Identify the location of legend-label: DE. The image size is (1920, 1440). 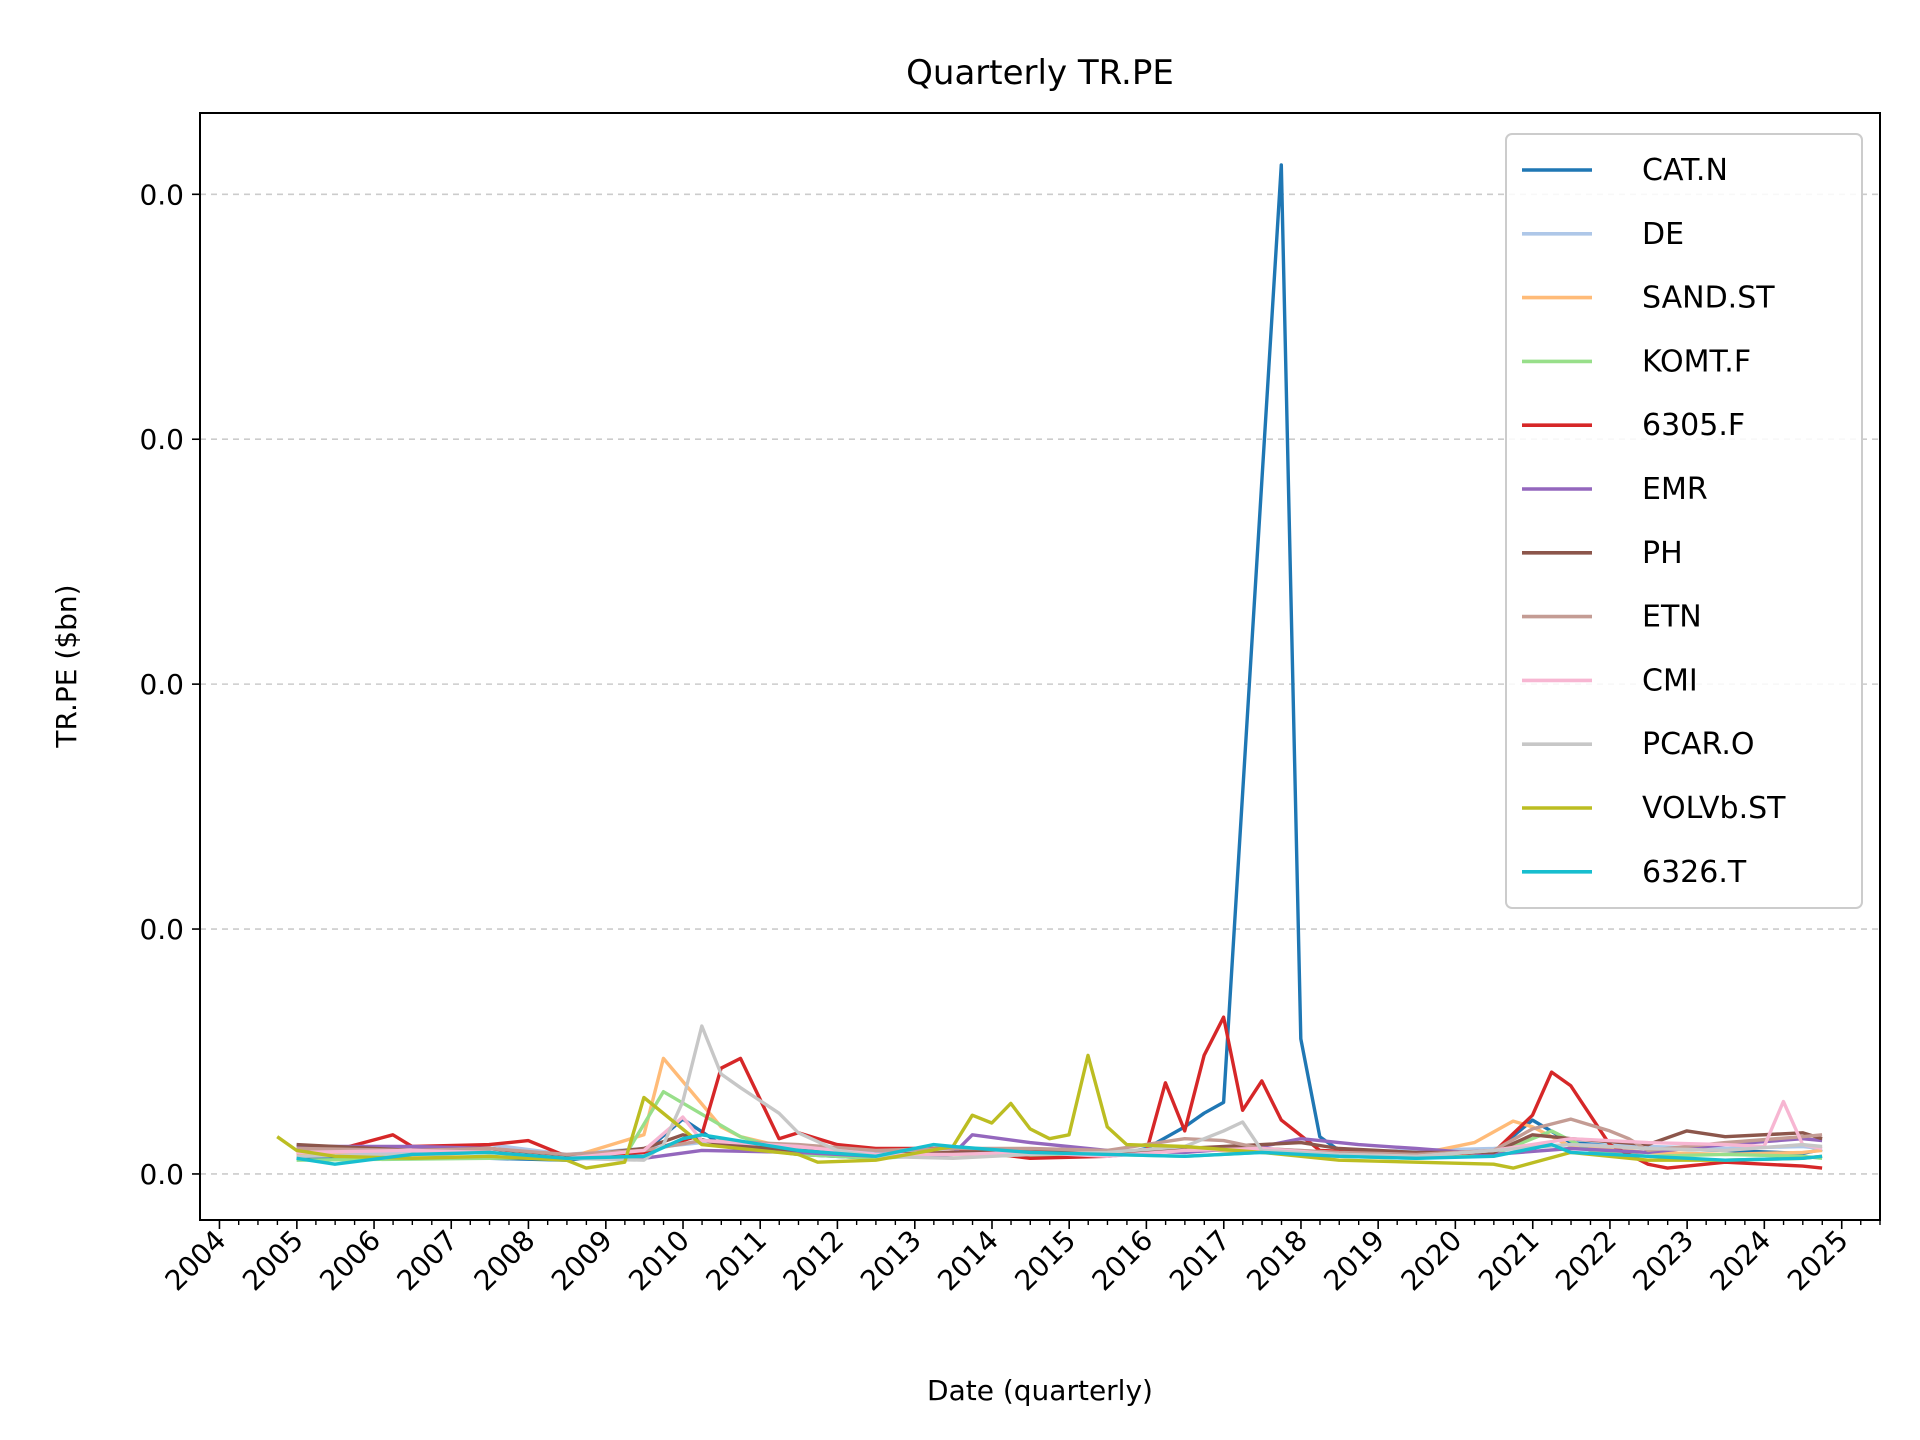
(1663, 234).